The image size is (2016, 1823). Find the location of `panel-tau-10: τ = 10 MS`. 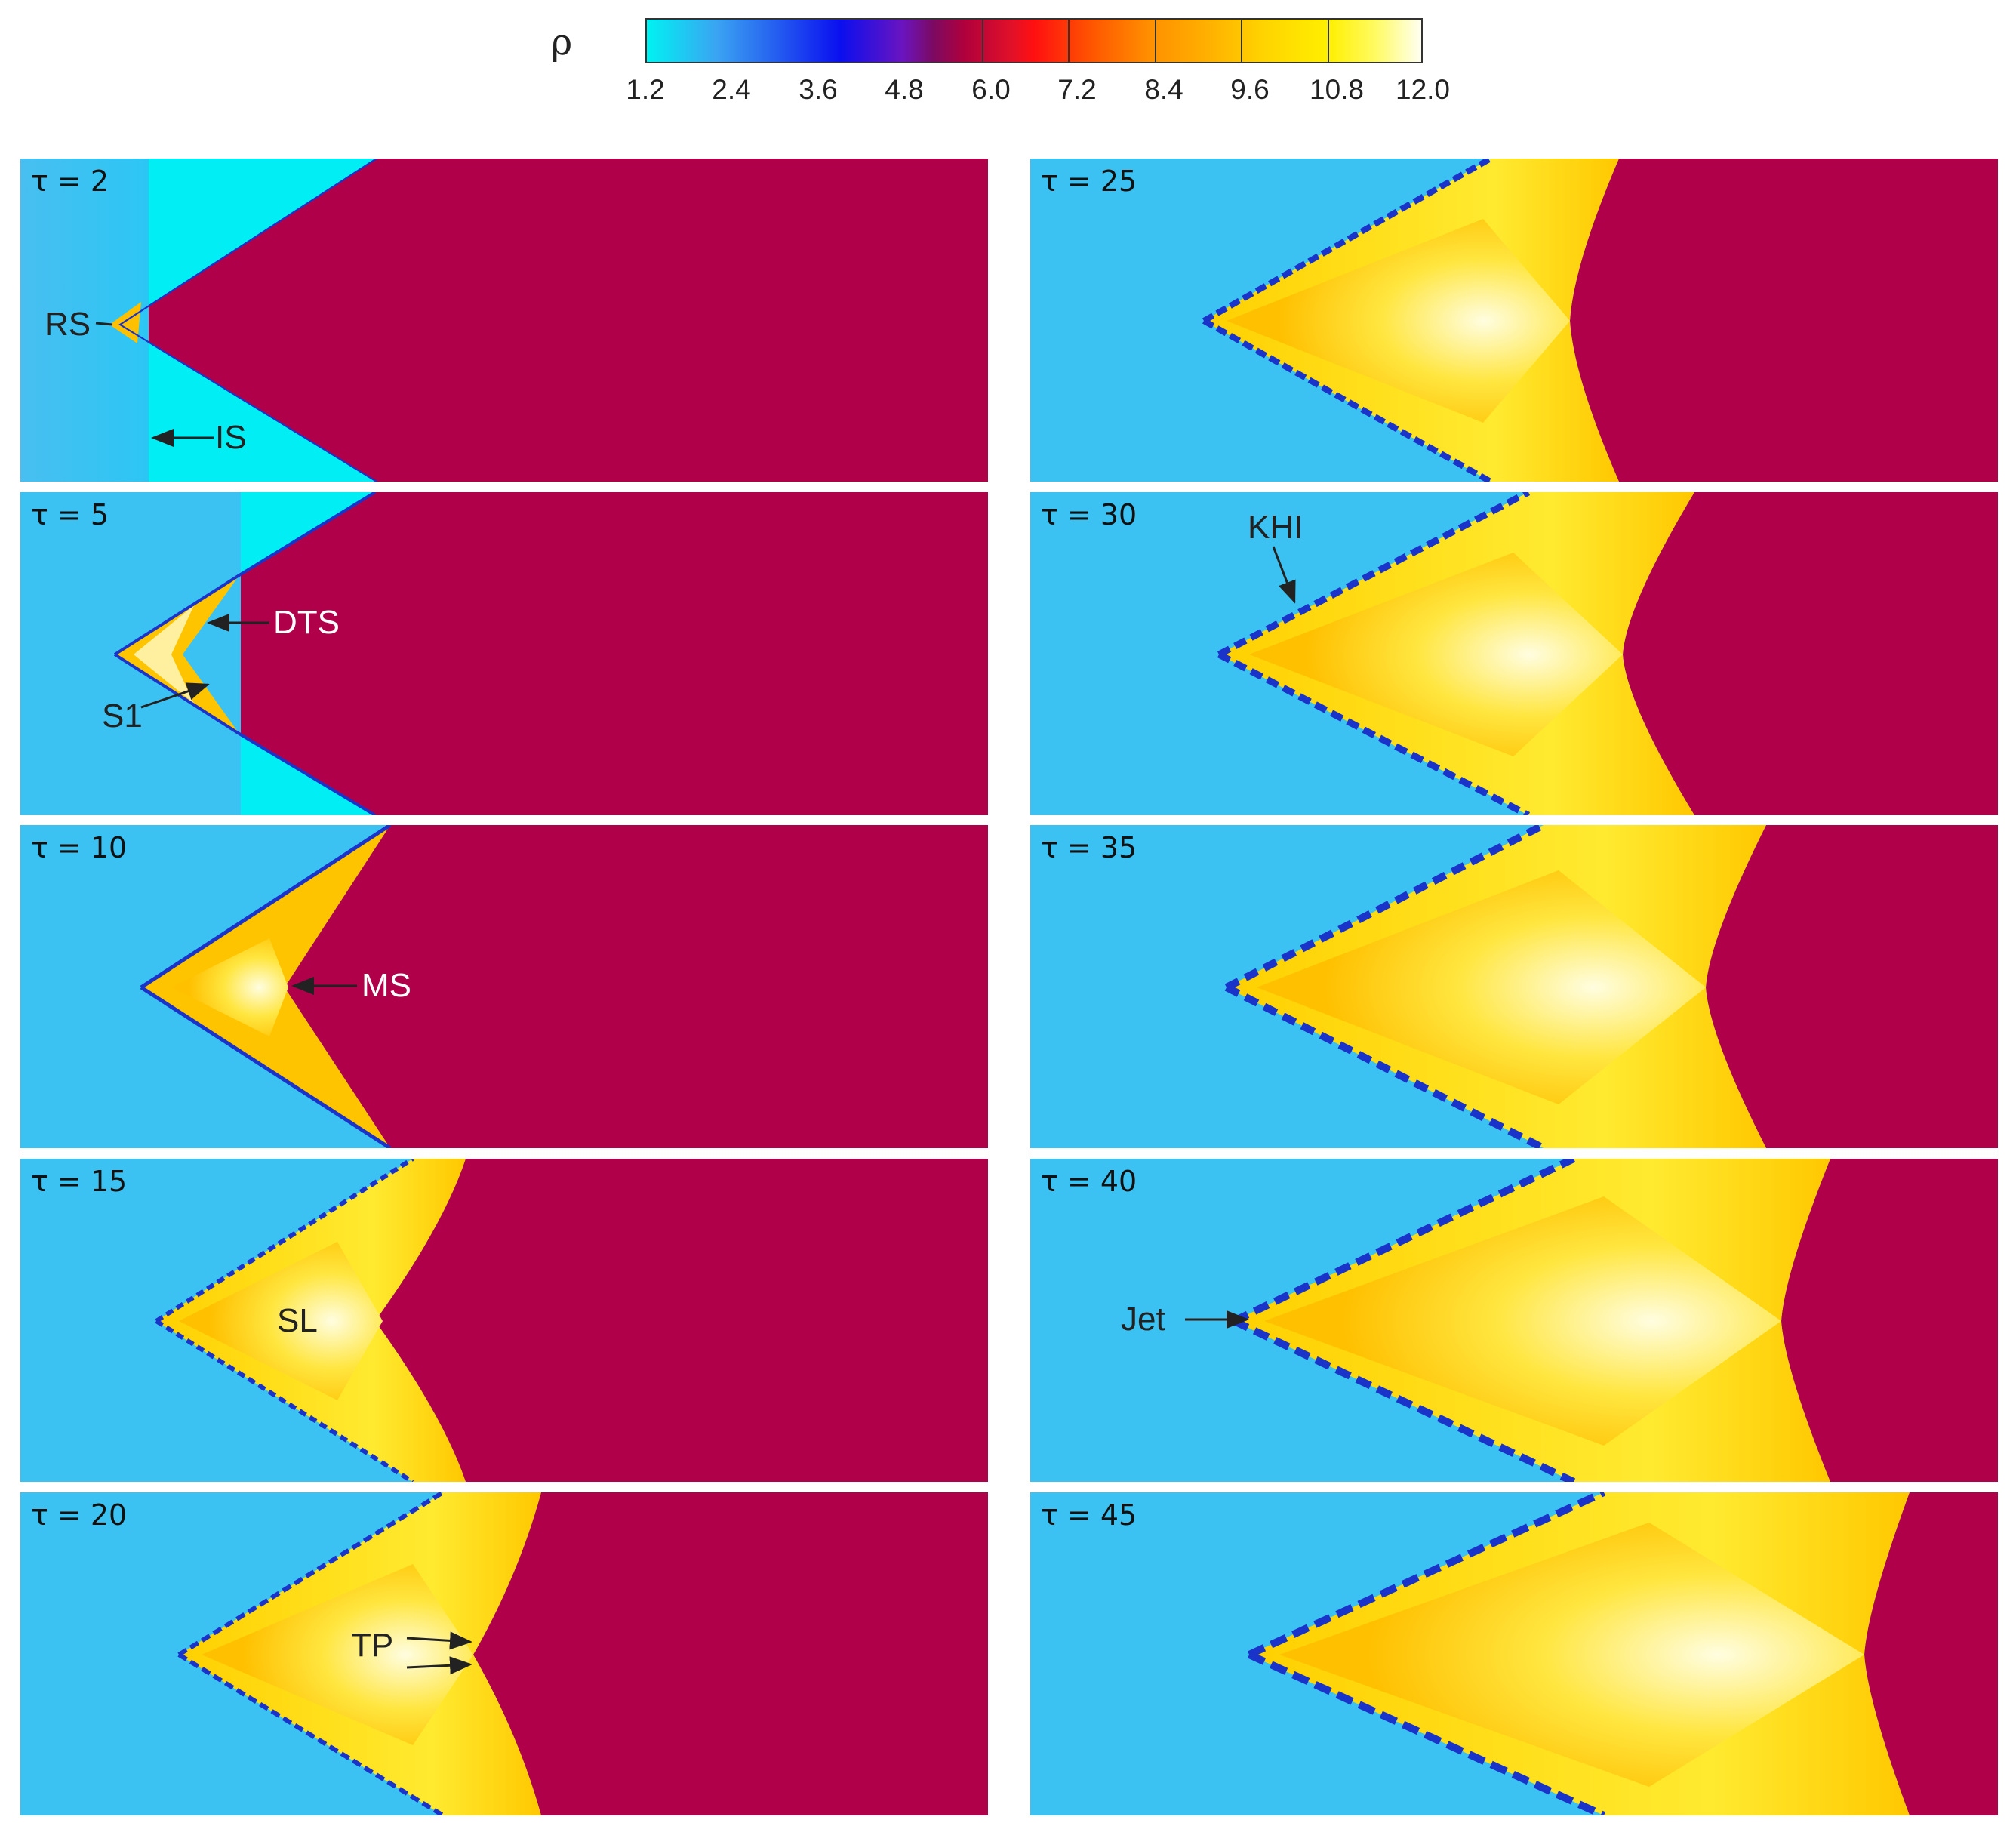

panel-tau-10: τ = 10 MS is located at coordinates (504, 986).